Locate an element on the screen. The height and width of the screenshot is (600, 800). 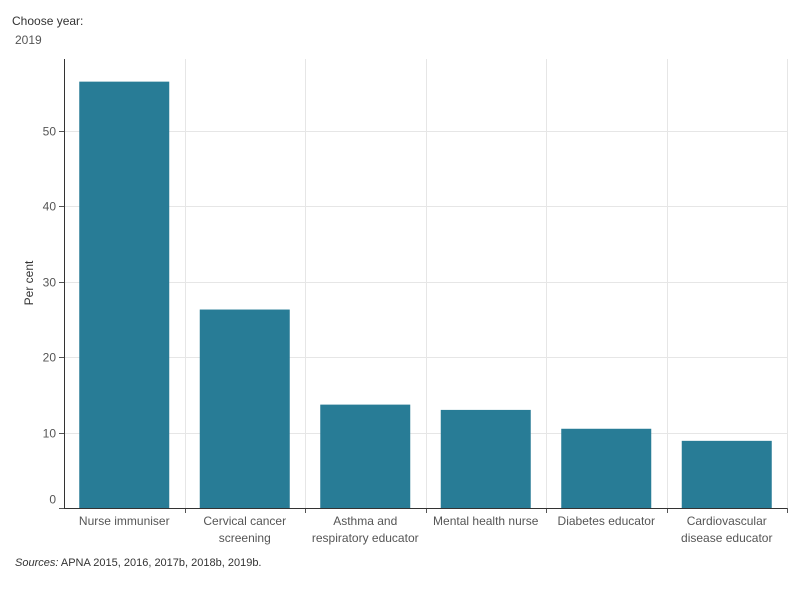
y-tick-label: 50 is located at coordinates (50, 132).